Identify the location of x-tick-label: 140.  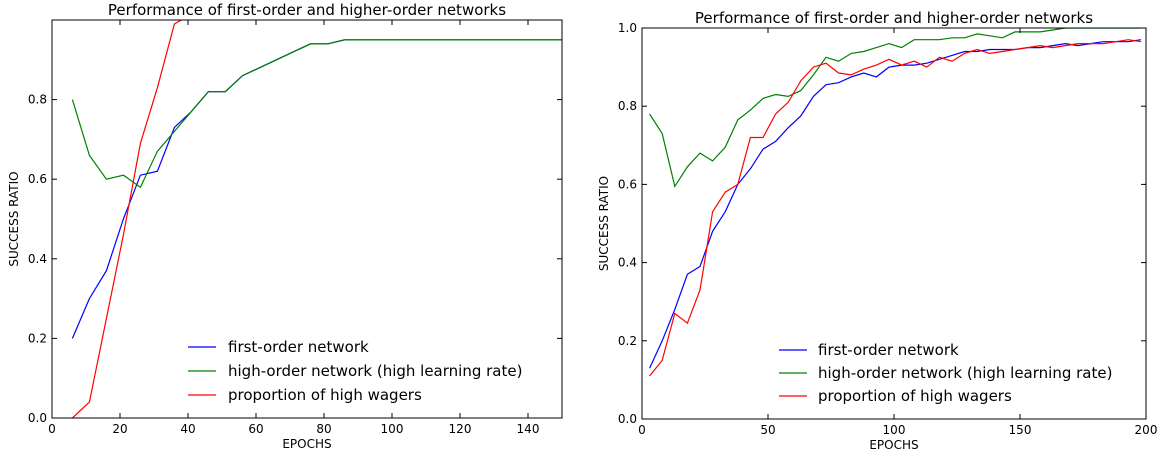
(528, 429).